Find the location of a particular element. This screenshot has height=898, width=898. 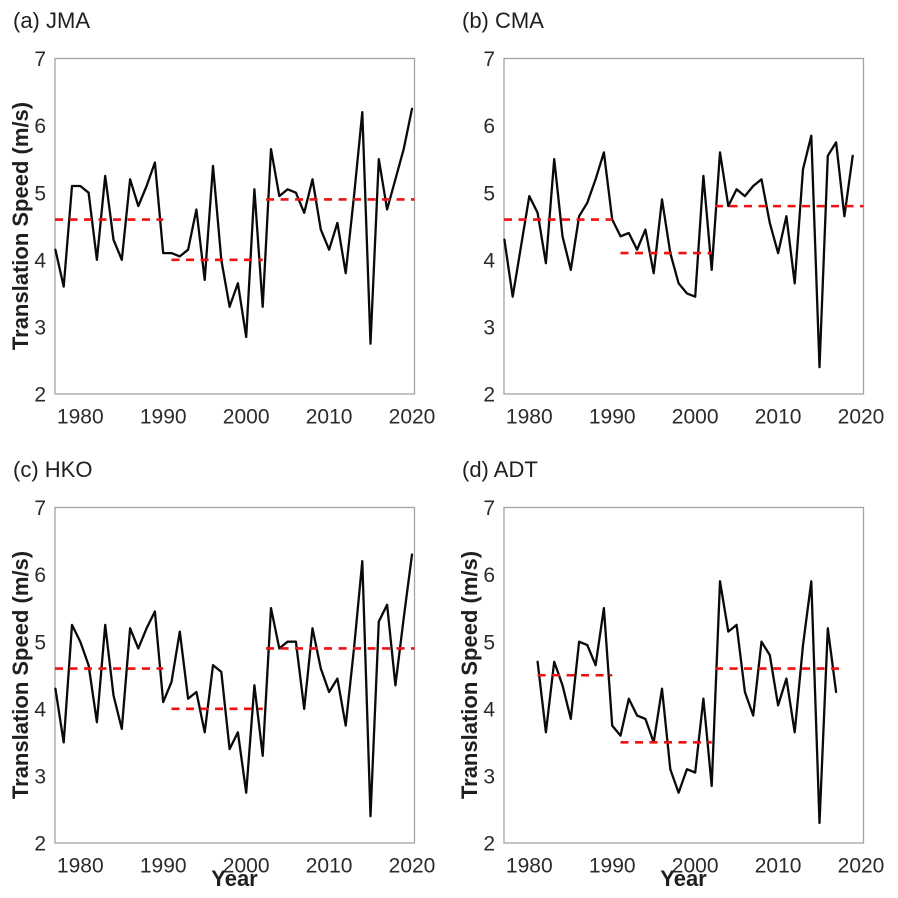

panel-title-adt: (d) ADT is located at coordinates (500, 469).